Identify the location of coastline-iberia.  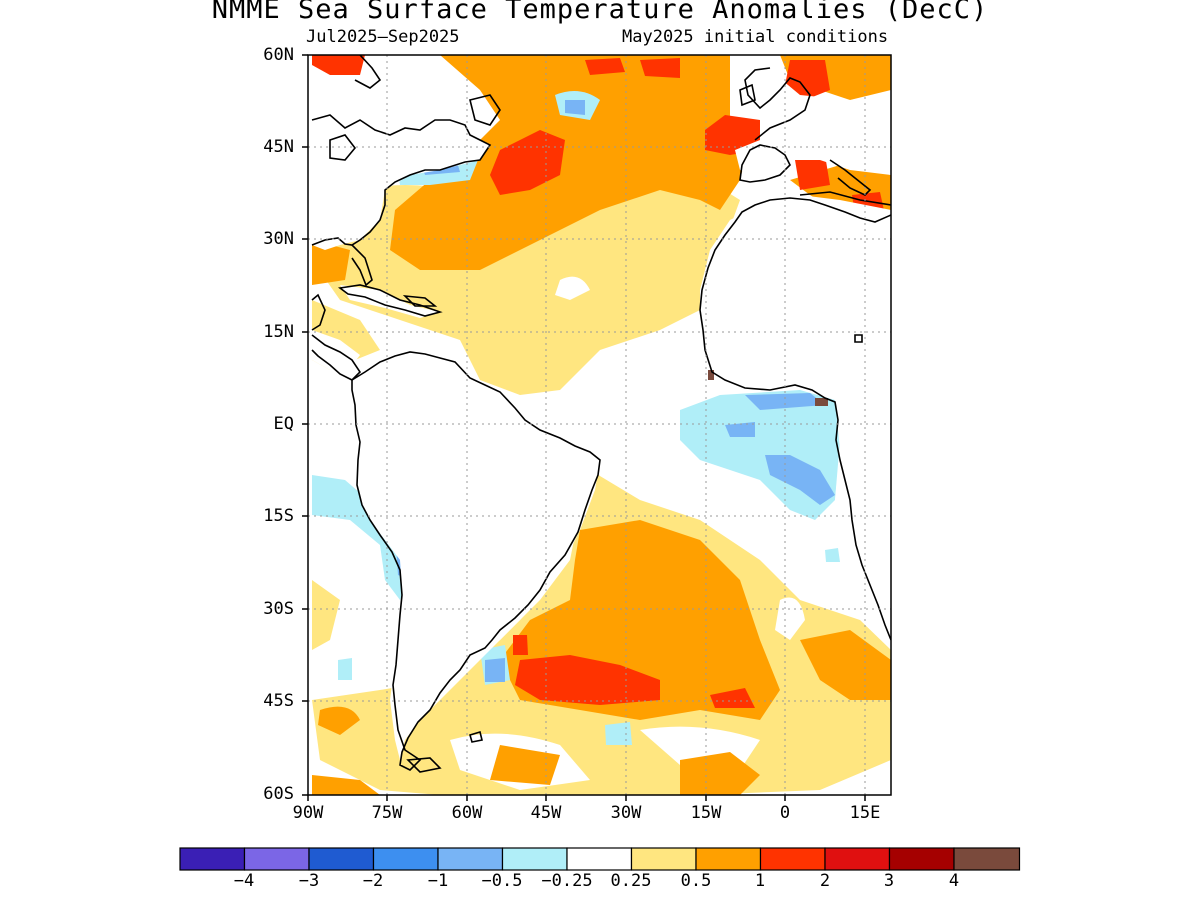
(765, 163).